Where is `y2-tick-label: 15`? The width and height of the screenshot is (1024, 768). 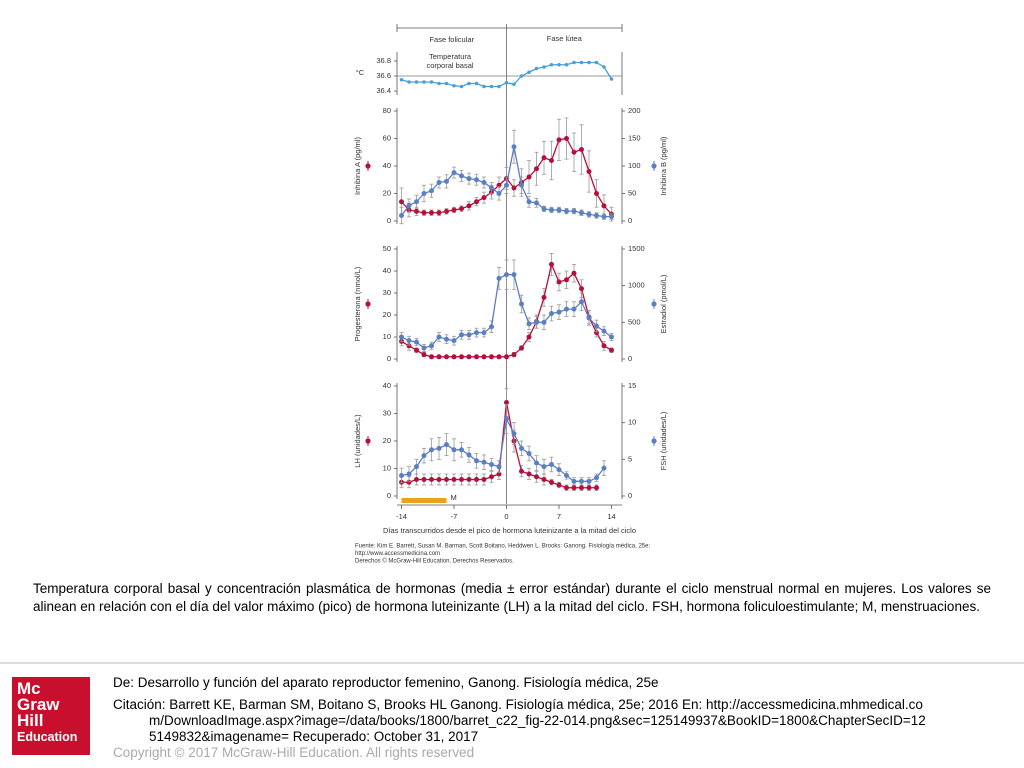 y2-tick-label: 15 is located at coordinates (632, 385).